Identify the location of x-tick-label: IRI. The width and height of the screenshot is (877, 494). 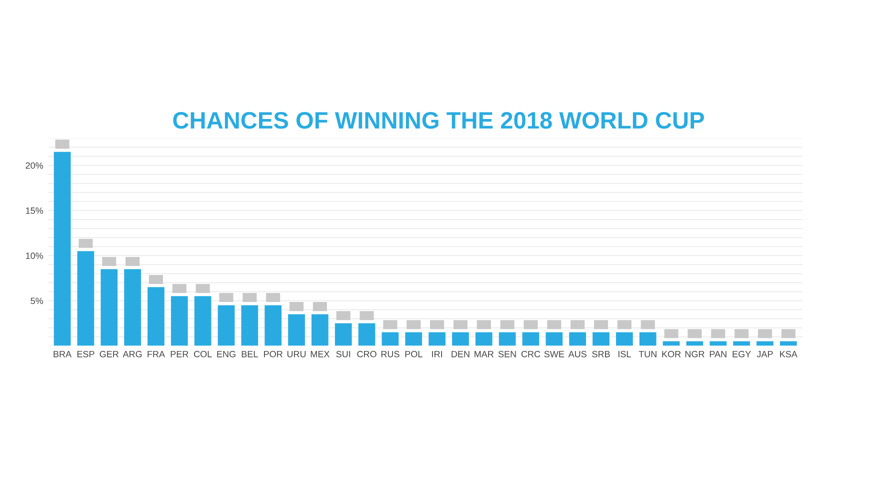
(437, 354).